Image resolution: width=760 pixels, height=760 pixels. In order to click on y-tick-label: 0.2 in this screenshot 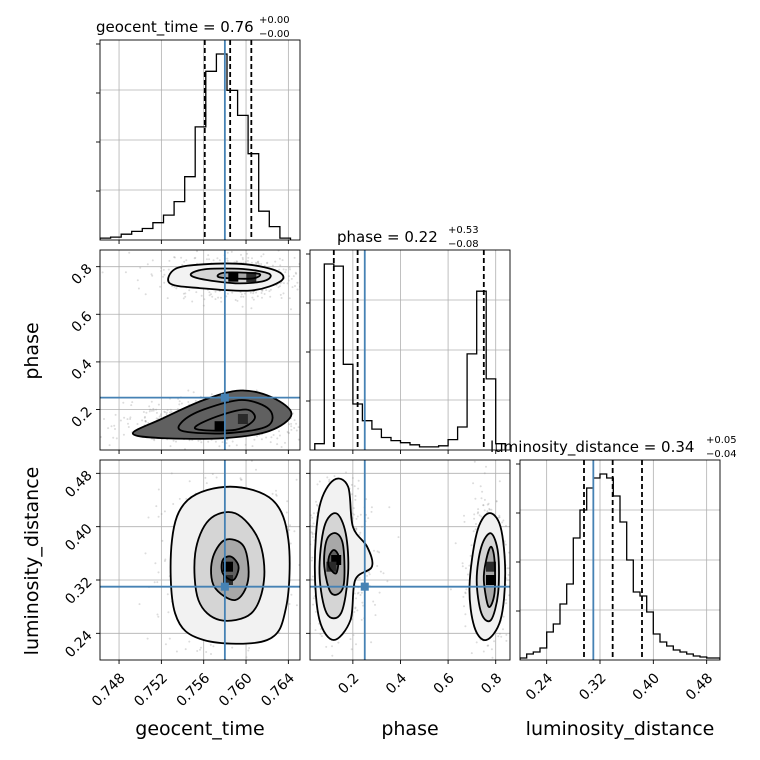, I will do `click(82, 417)`.